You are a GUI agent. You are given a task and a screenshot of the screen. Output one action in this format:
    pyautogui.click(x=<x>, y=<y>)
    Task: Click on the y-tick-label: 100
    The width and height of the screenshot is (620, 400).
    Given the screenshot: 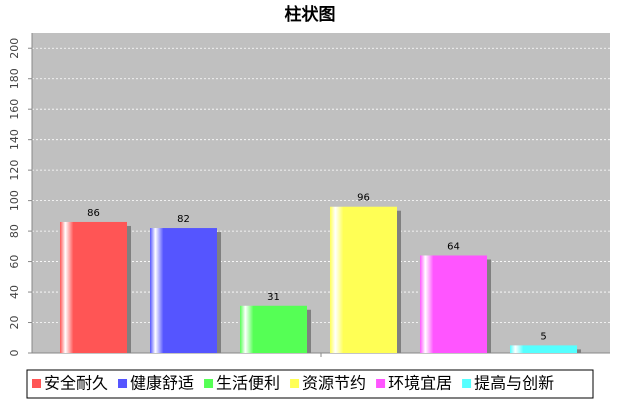 What is the action you would take?
    pyautogui.click(x=14, y=200)
    